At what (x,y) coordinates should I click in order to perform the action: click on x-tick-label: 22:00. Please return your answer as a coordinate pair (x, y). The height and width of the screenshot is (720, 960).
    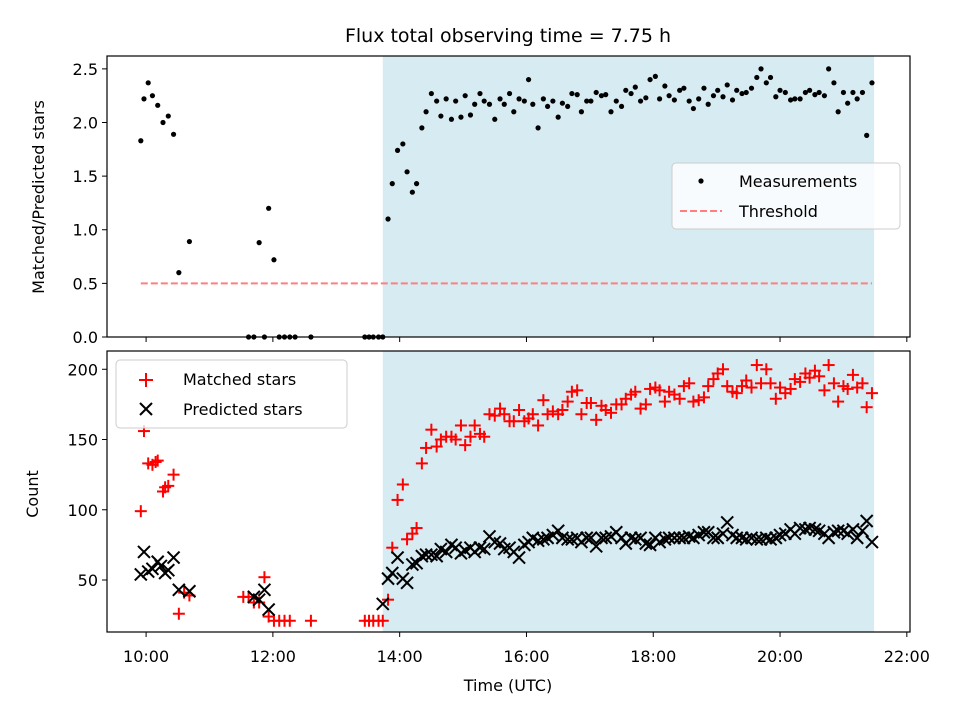
    Looking at the image, I should click on (907, 656).